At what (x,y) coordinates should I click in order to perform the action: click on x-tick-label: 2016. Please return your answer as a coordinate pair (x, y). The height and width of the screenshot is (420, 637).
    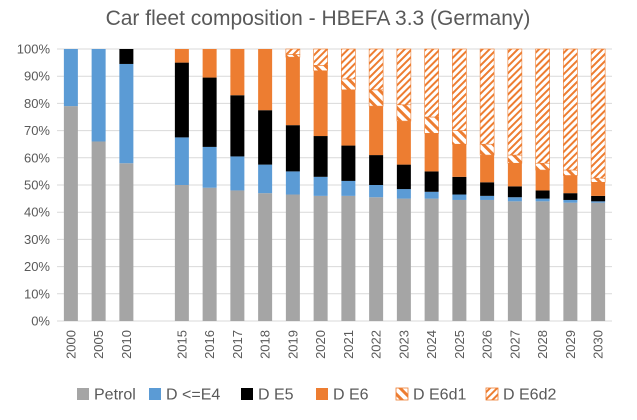
    Looking at the image, I should click on (209, 344).